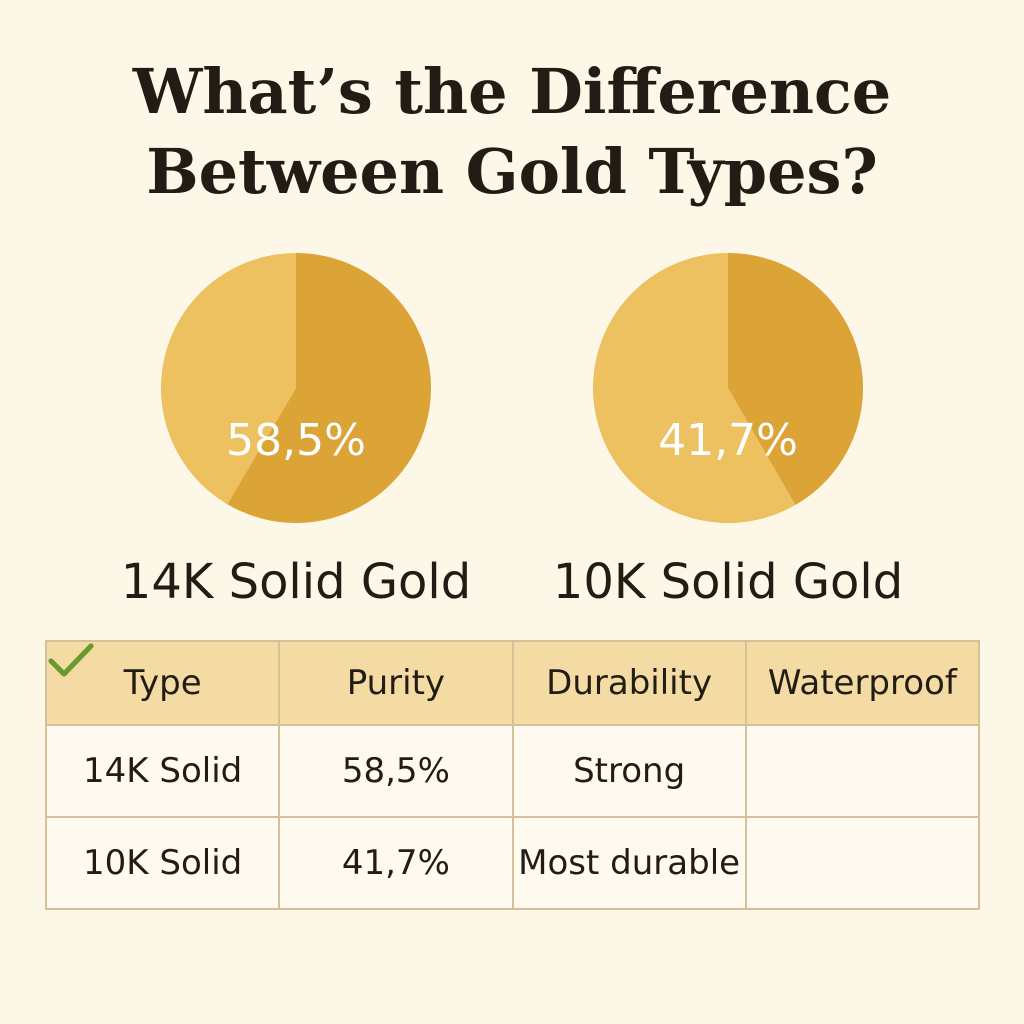  Describe the element at coordinates (862, 683) in the screenshot. I see `header-cell: Waterproof` at that location.